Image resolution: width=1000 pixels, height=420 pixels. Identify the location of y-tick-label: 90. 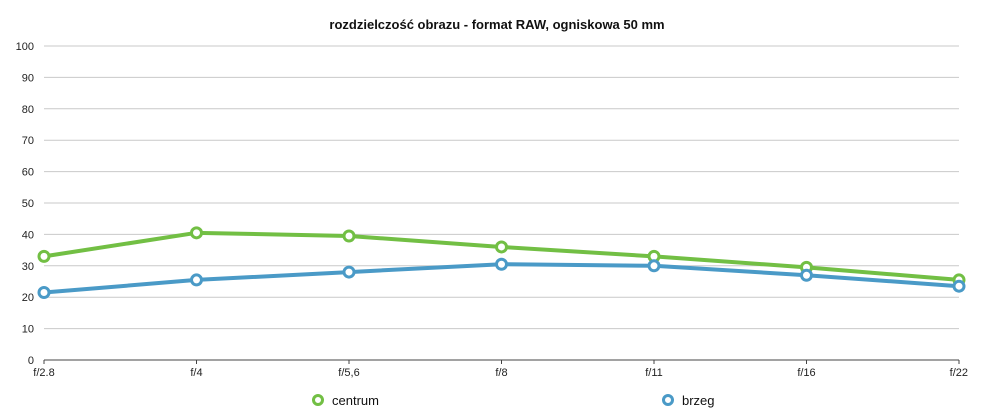
(28, 78).